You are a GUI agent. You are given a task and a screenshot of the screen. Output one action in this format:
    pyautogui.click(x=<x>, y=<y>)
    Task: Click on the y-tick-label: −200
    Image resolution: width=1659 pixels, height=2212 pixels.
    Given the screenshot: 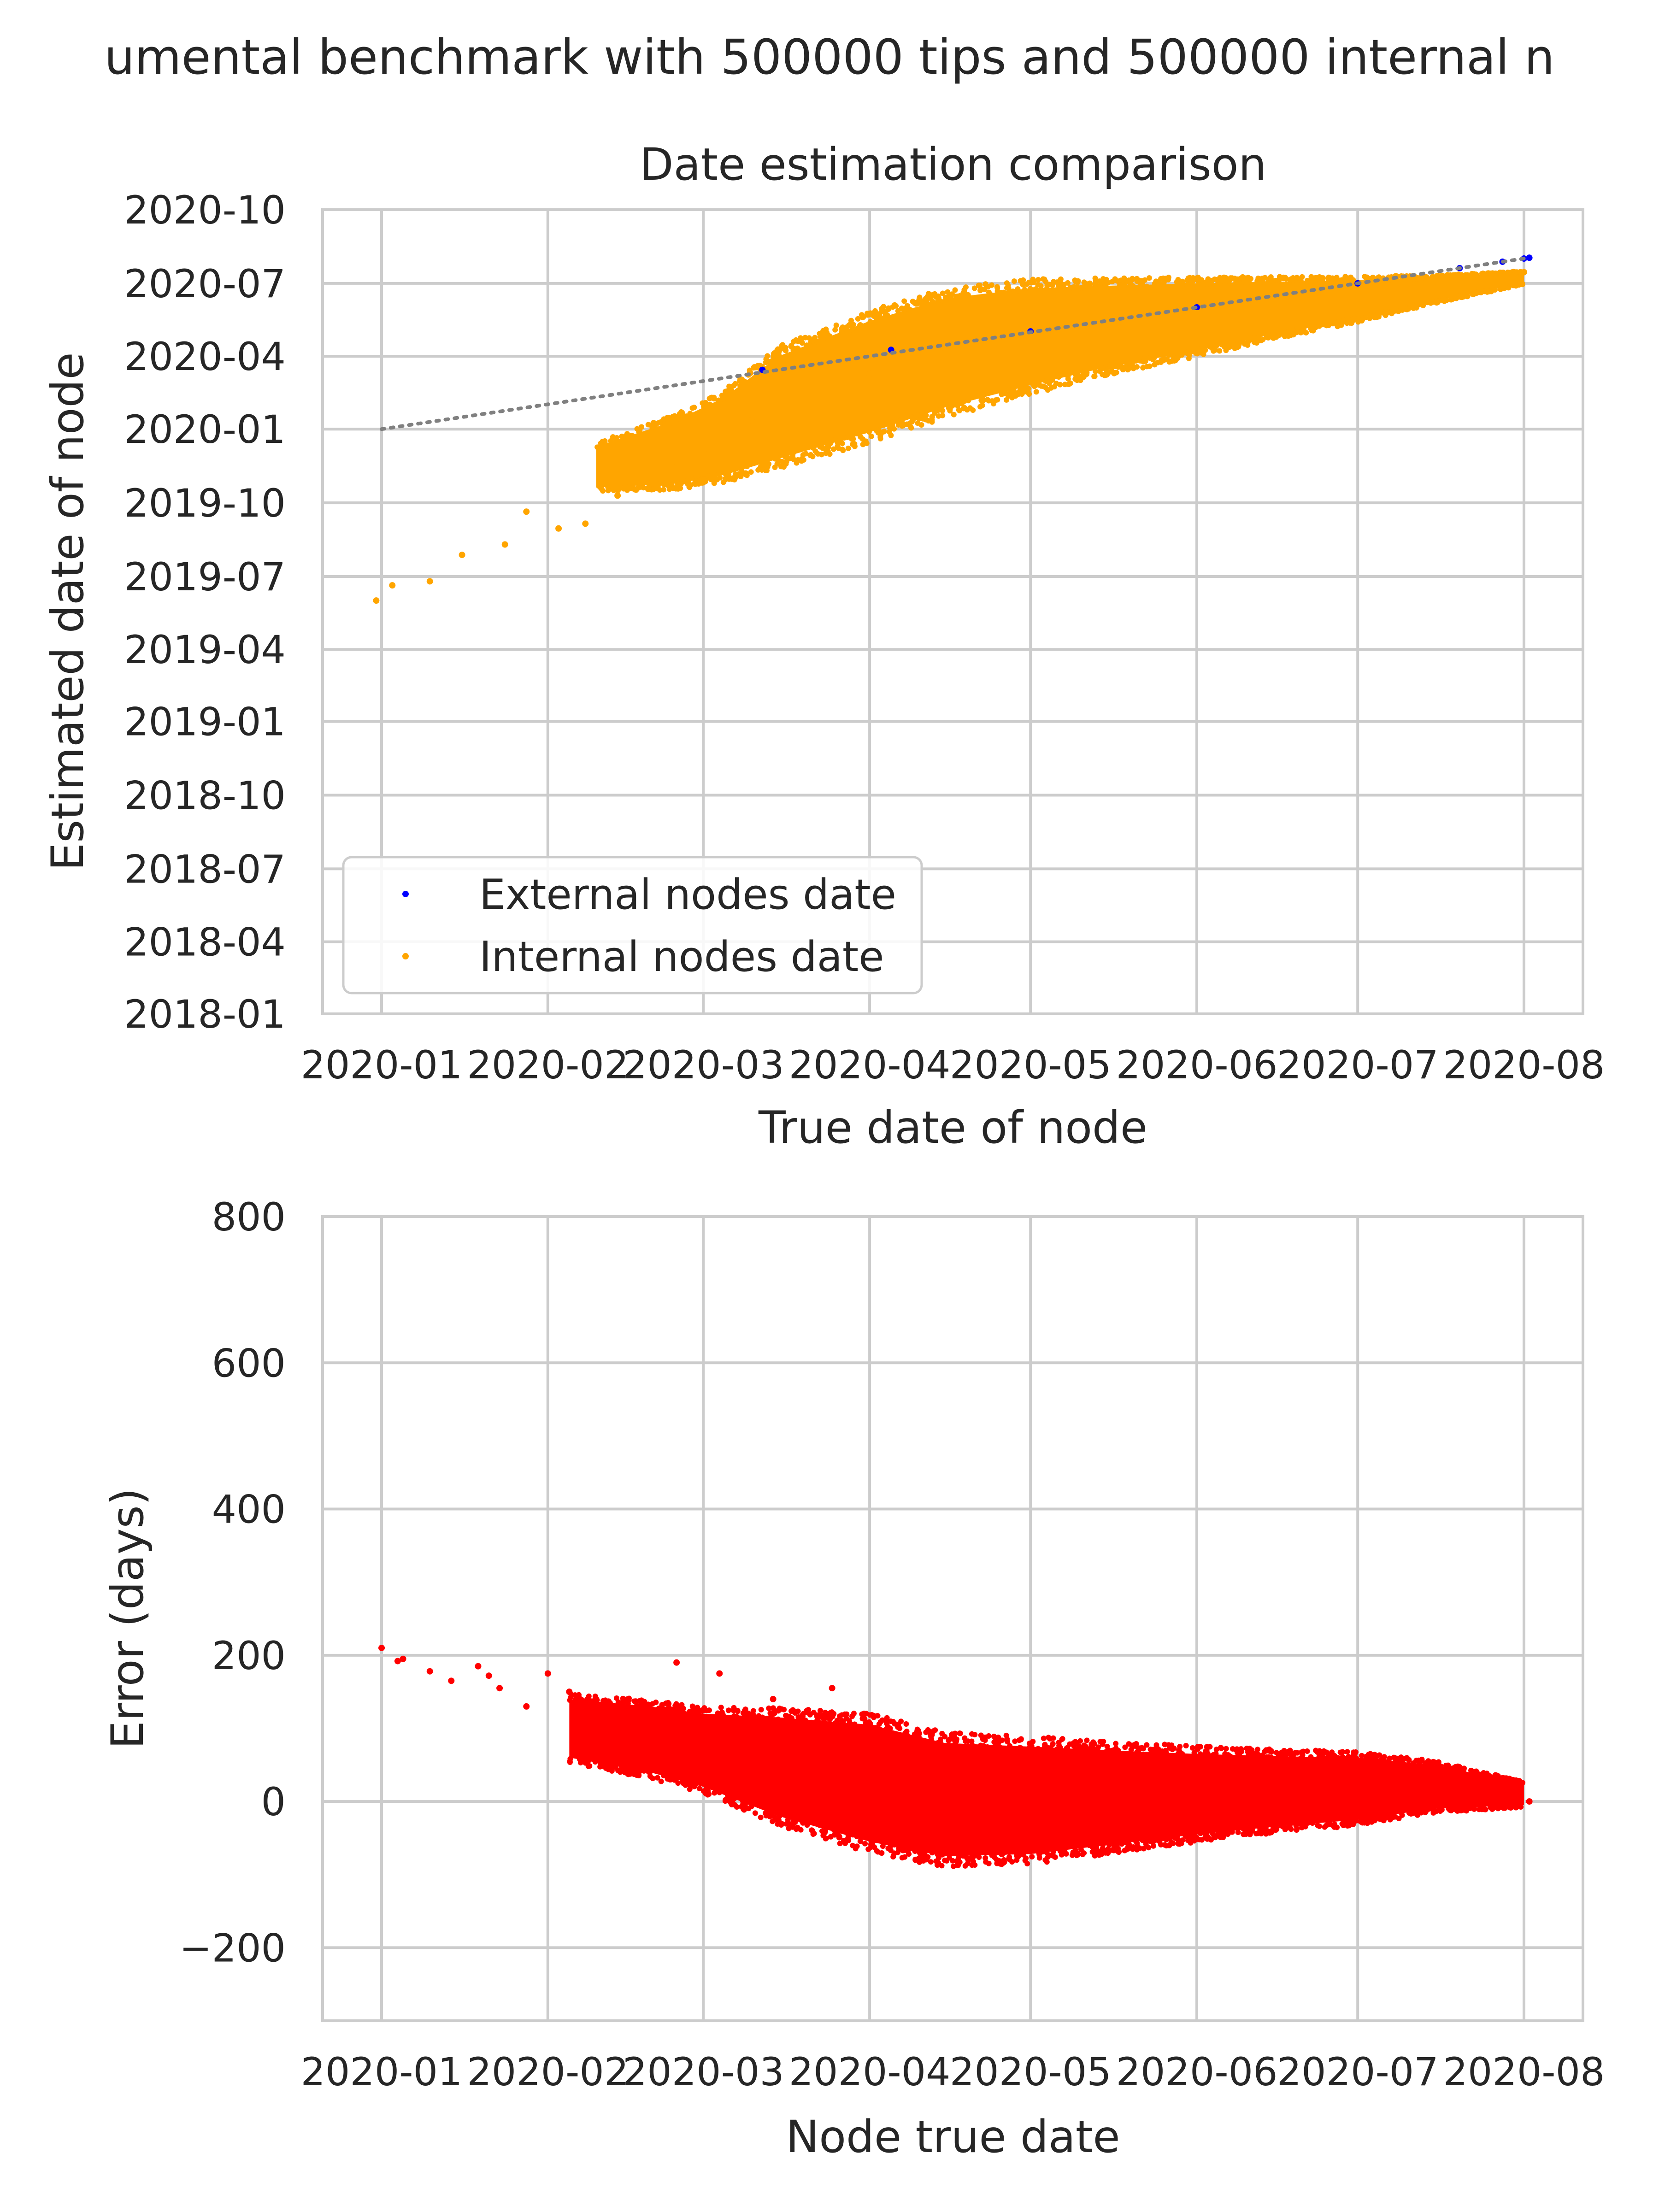 What is the action you would take?
    pyautogui.click(x=232, y=1948)
    